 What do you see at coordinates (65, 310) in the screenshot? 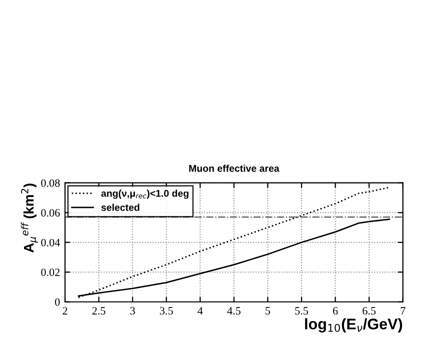
I see `x-tick-label: 2` at bounding box center [65, 310].